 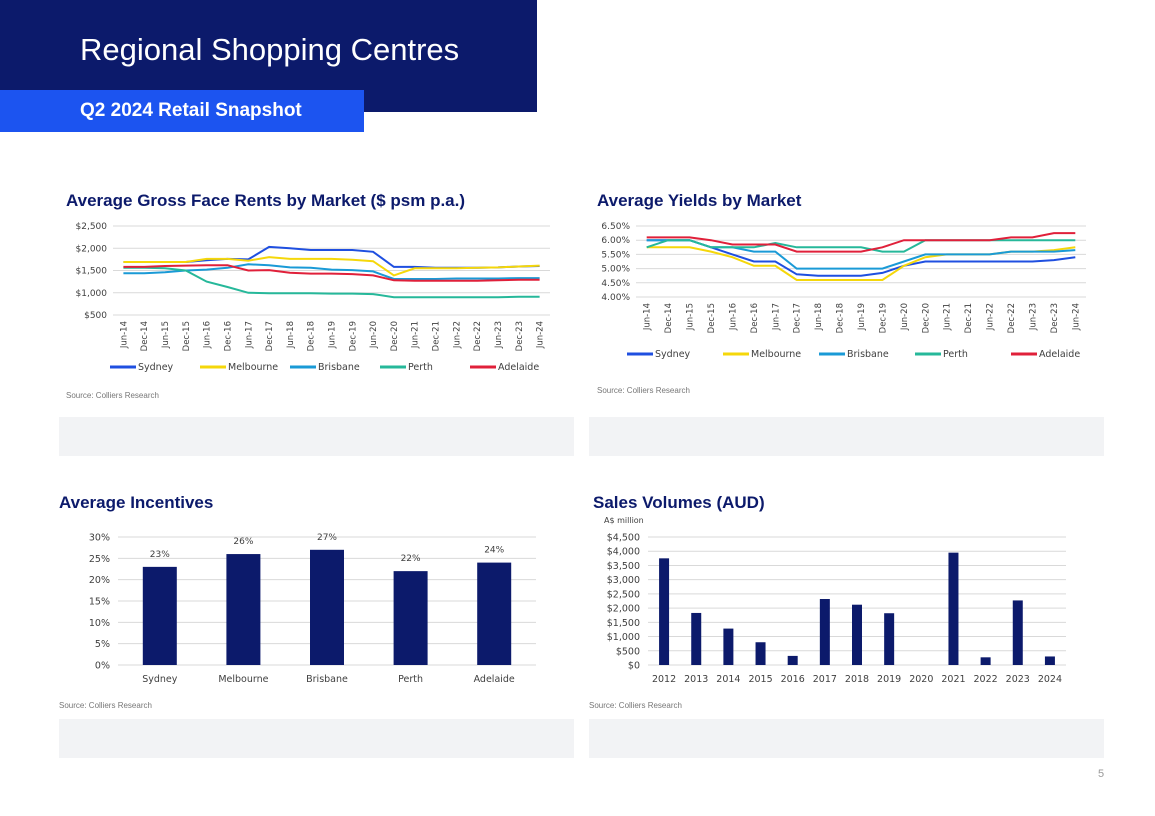 What do you see at coordinates (623, 538) in the screenshot?
I see `y-tick-label: $4,500` at bounding box center [623, 538].